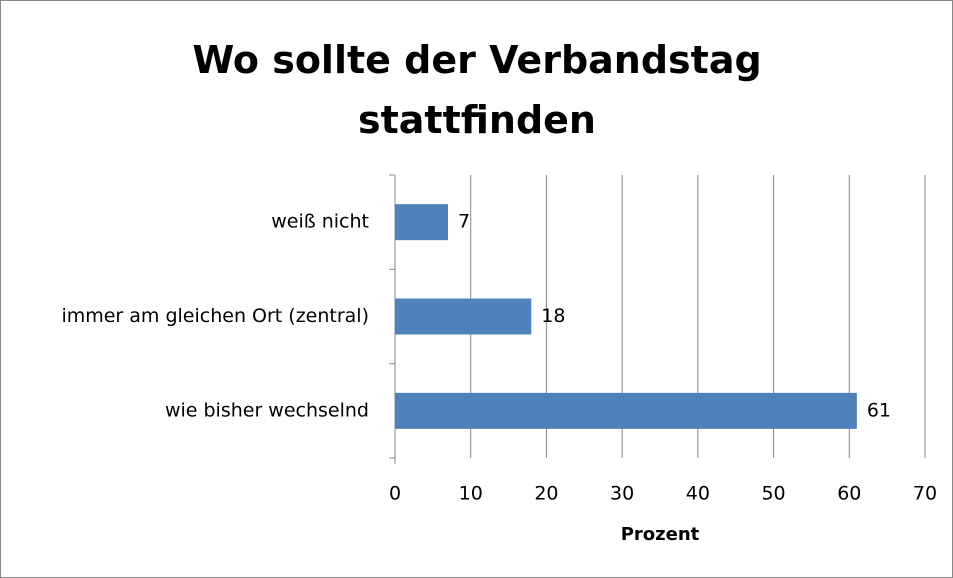  I want to click on title-box: Wo sollte der Verbandstag stattfinden, so click(477, 90).